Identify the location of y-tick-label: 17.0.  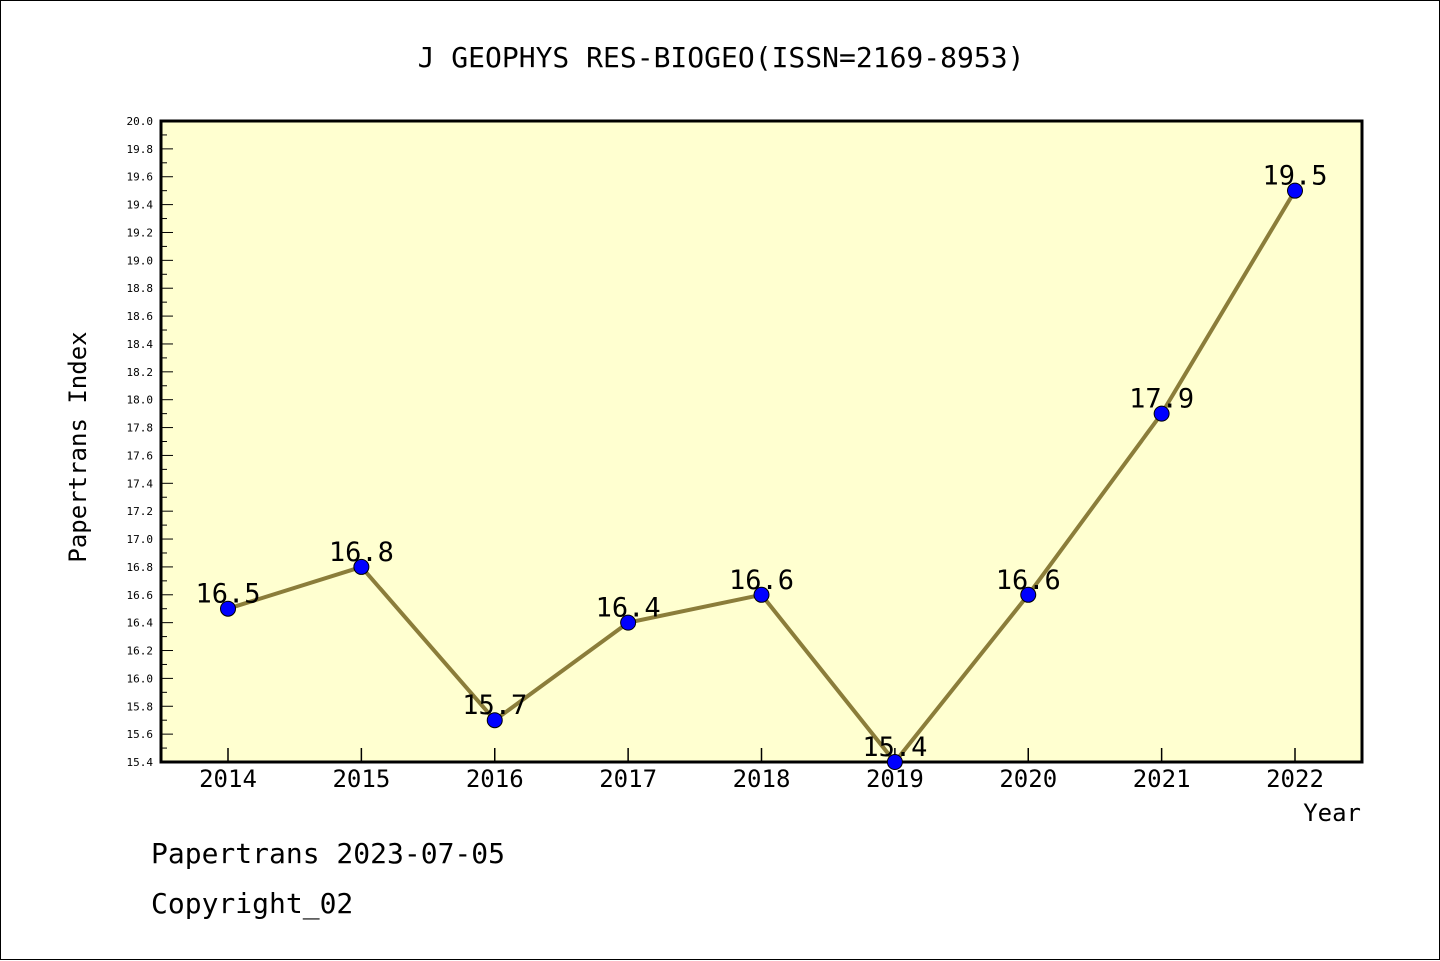
(140, 539).